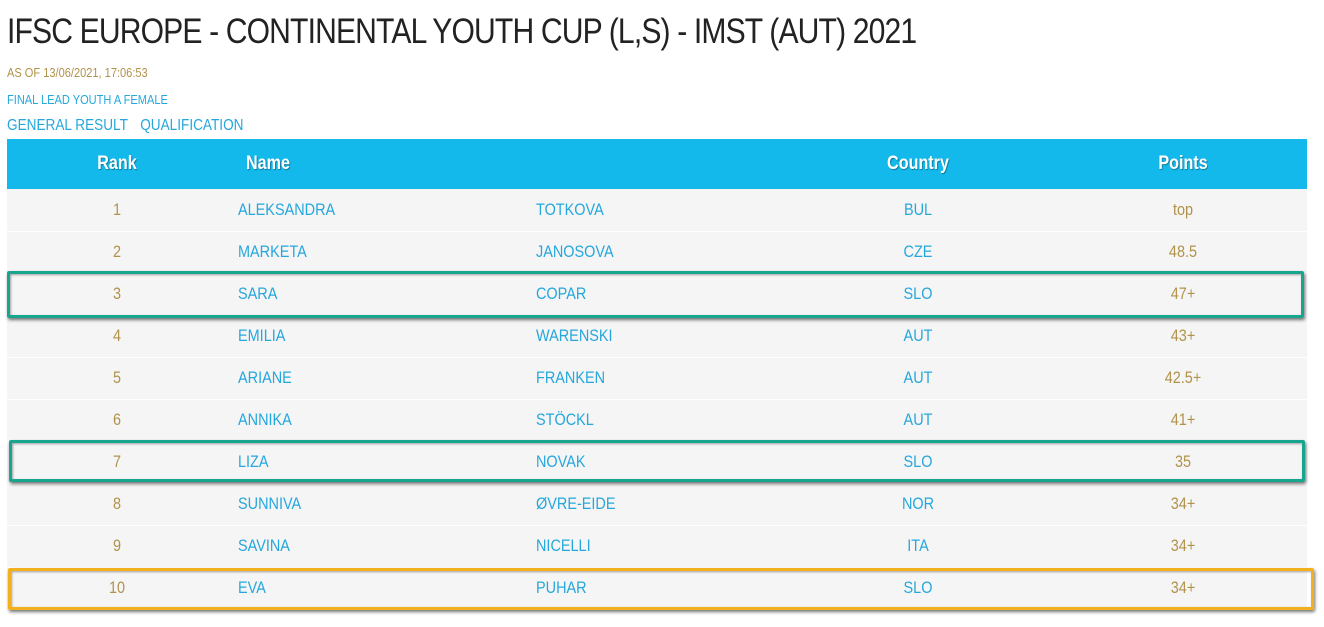  What do you see at coordinates (265, 419) in the screenshot?
I see `first-name-link: ANNIKA` at bounding box center [265, 419].